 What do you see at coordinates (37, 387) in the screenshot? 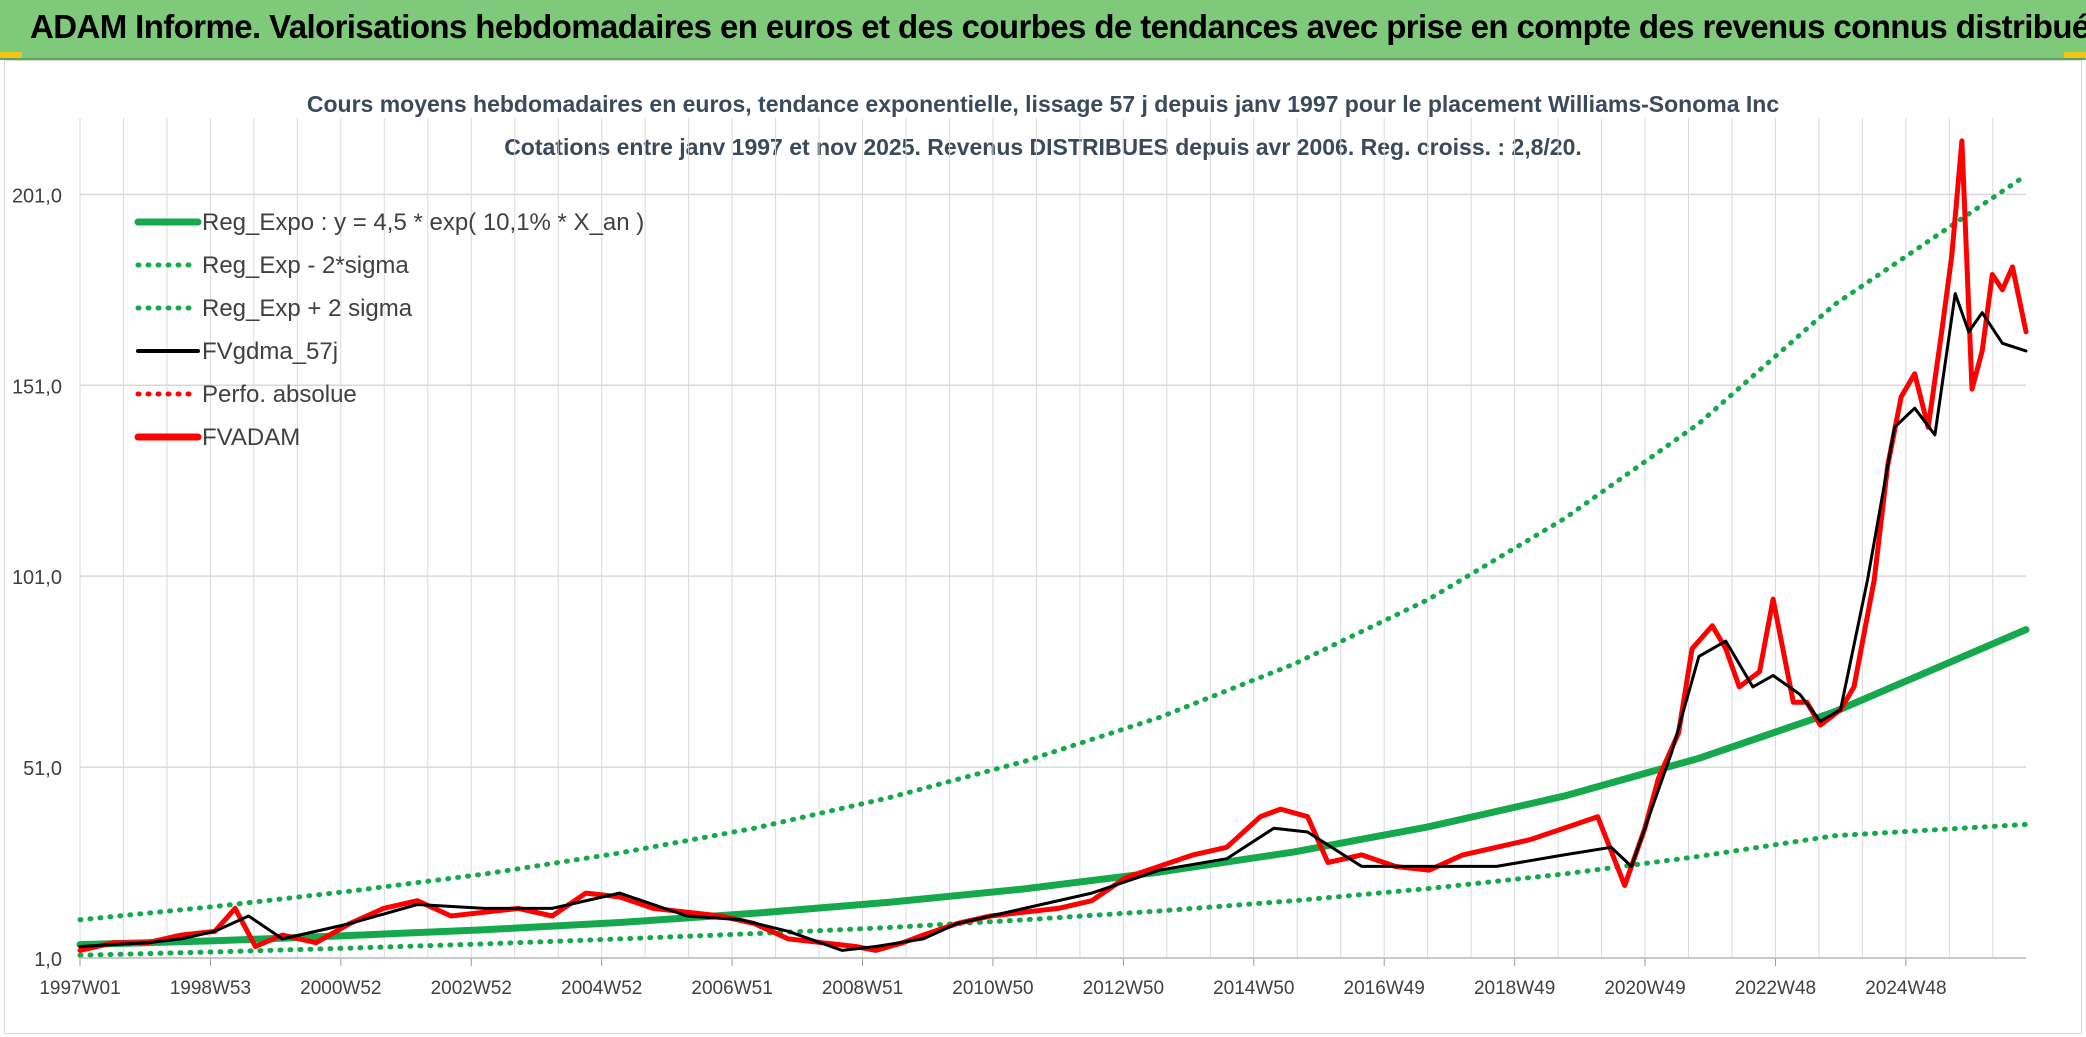
I see `y-tick-label: 151,0` at bounding box center [37, 387].